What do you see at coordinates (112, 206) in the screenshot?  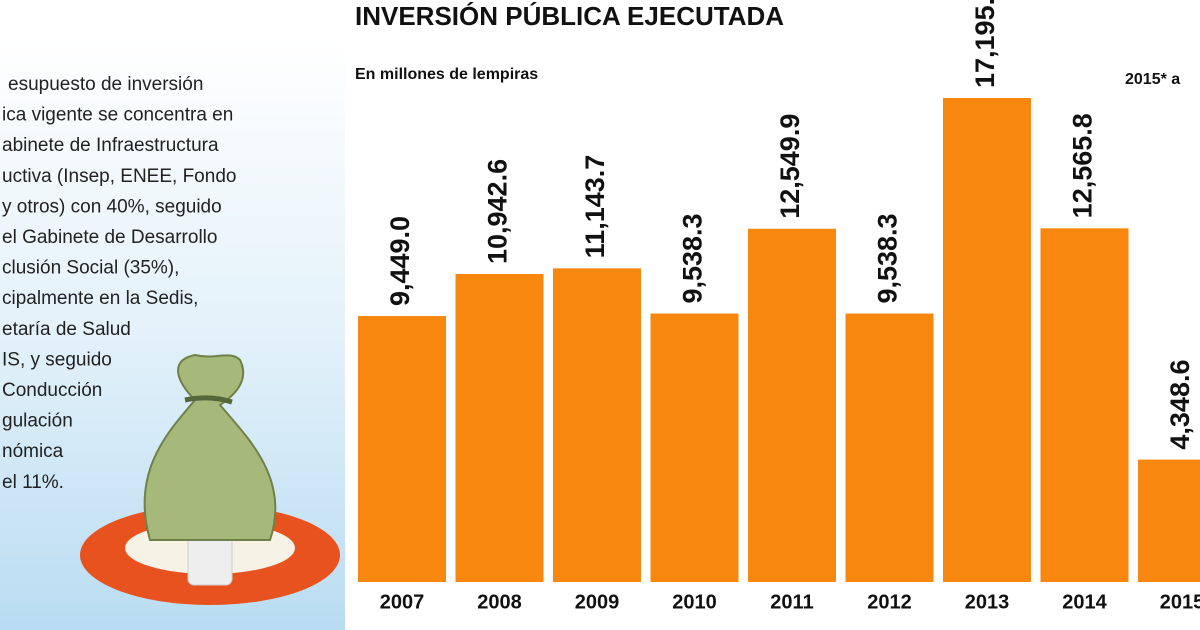 I see `side-text-line: y otros) con 40%, seguido` at bounding box center [112, 206].